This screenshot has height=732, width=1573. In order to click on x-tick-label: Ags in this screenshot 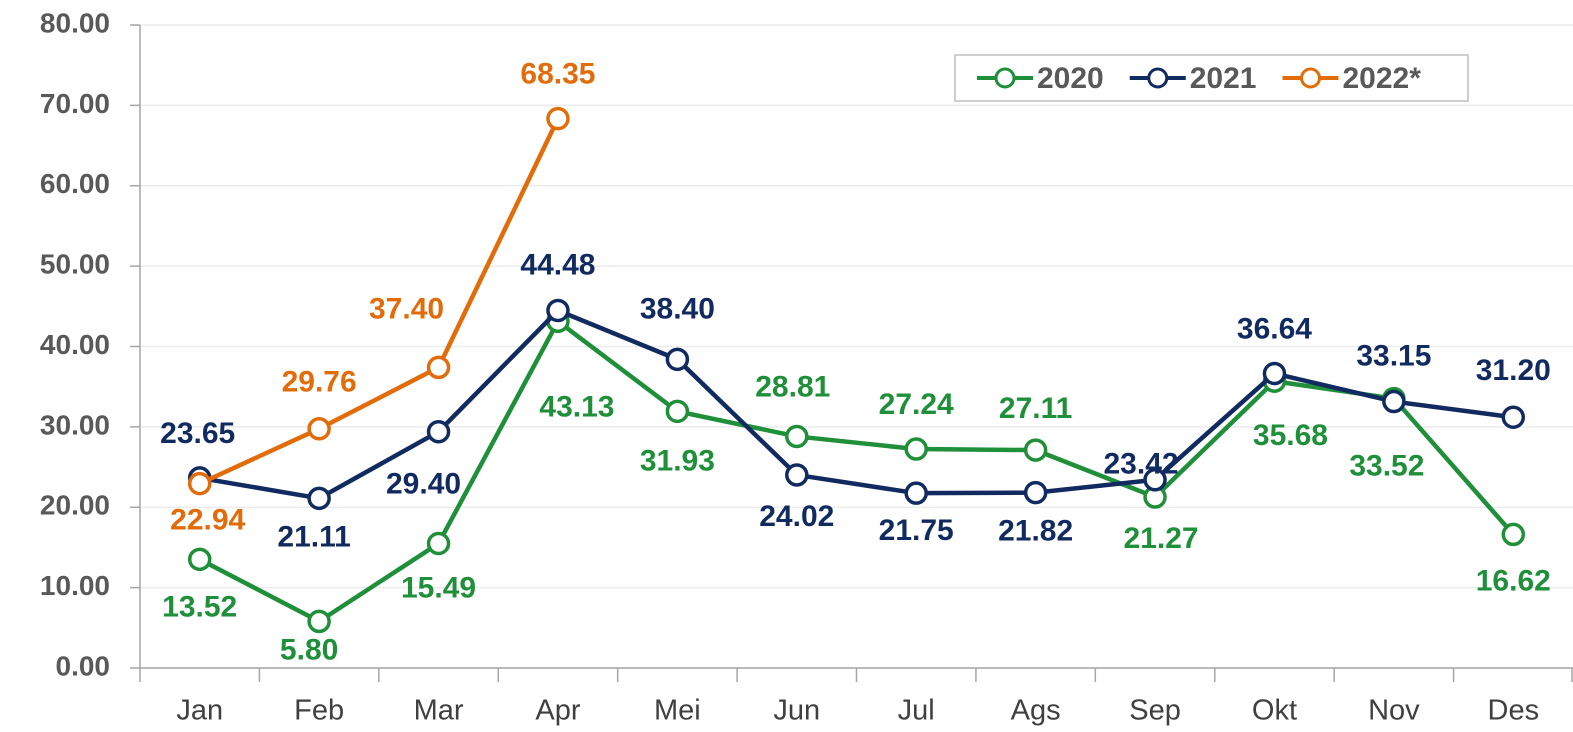, I will do `click(1036, 711)`.